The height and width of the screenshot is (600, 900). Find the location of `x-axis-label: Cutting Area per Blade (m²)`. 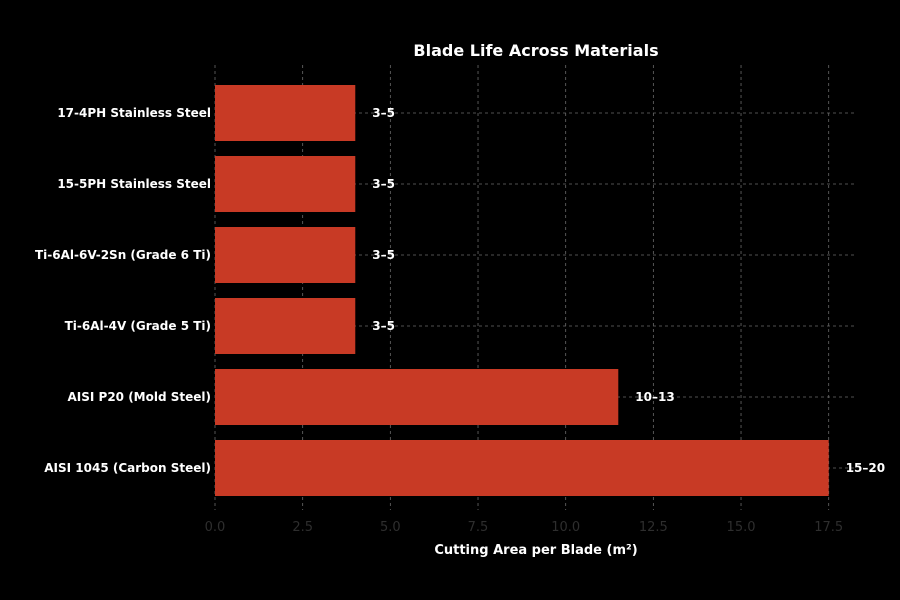

x-axis-label: Cutting Area per Blade (m²) is located at coordinates (535, 550).